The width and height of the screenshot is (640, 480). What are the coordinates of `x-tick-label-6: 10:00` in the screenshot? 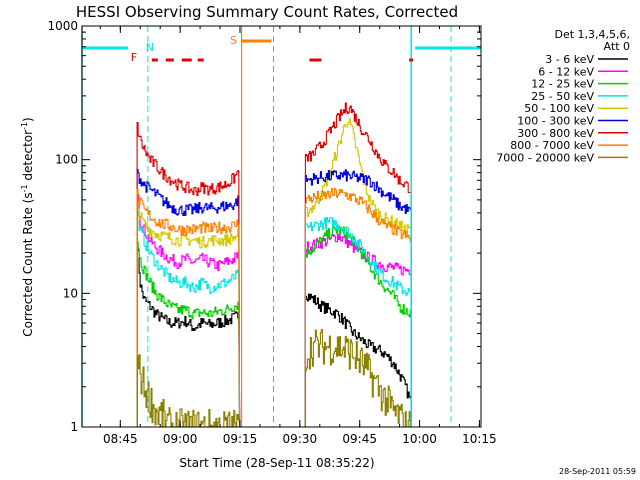 It's located at (419, 439).